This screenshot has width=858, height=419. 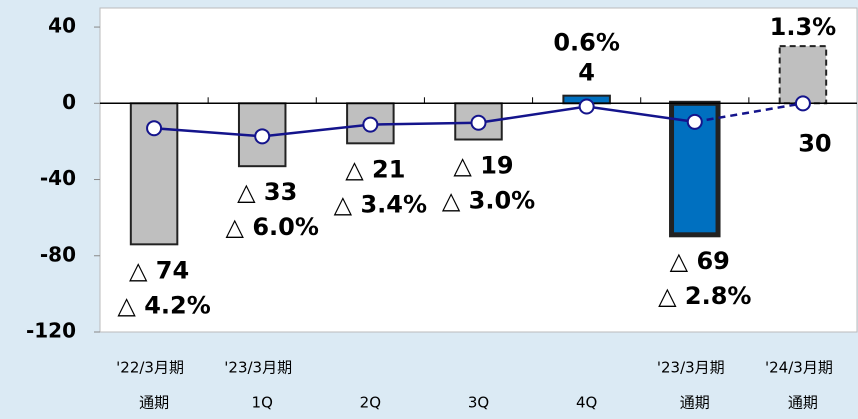 What do you see at coordinates (704, 296) in the screenshot?
I see `line-value-label: △ 2.8%` at bounding box center [704, 296].